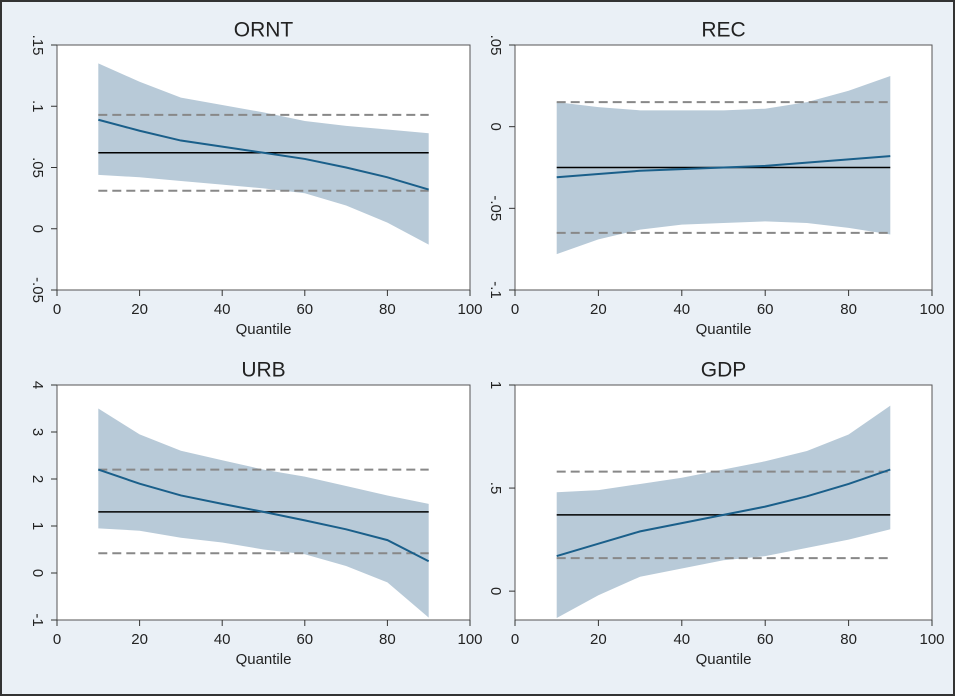 This screenshot has width=955, height=696. Describe the element at coordinates (495, 488) in the screenshot. I see `y-tick-label: .5` at that location.